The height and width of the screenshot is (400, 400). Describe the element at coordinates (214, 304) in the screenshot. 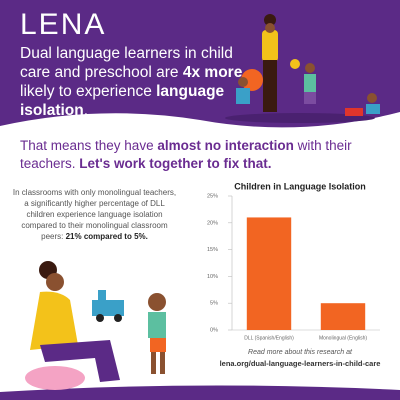

I see `y-tick-label: 5%` at that location.